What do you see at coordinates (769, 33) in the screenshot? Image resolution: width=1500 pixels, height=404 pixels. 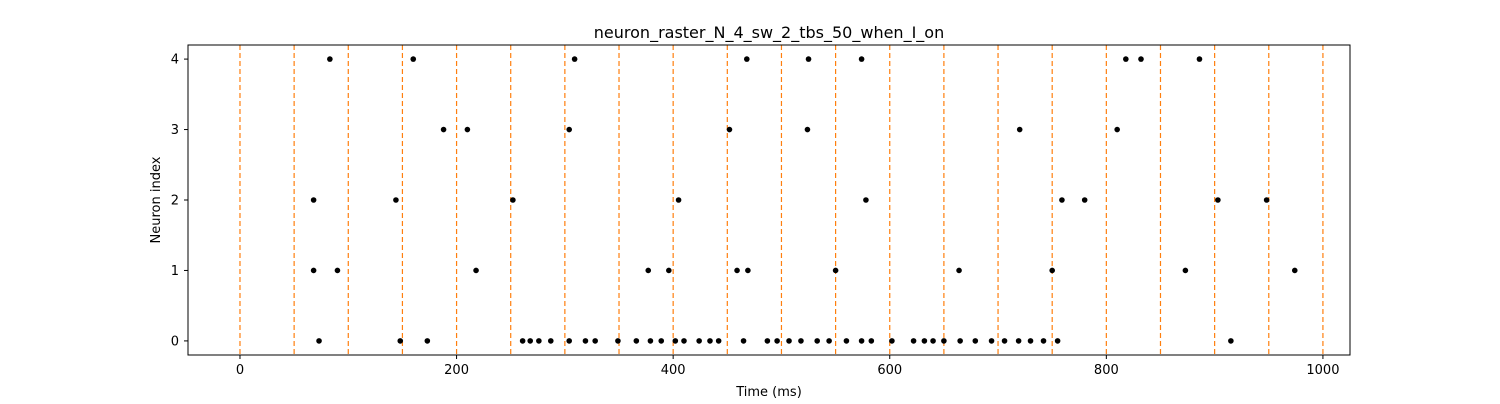 I see `chart-title: neuron_raster_N_4_sw_2_tbs_50_when_I_on` at bounding box center [769, 33].